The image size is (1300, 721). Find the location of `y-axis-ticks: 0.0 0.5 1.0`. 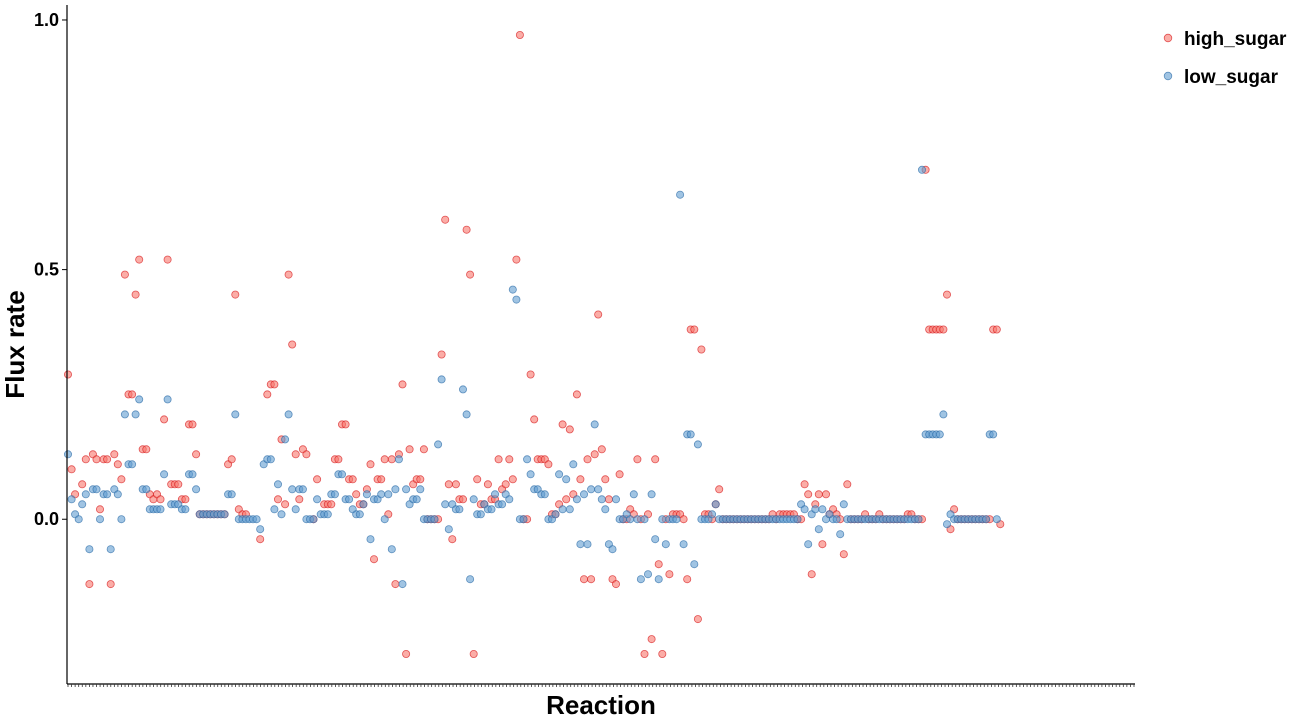

y-axis-ticks: 0.0 0.5 1.0 is located at coordinates (50, 269).